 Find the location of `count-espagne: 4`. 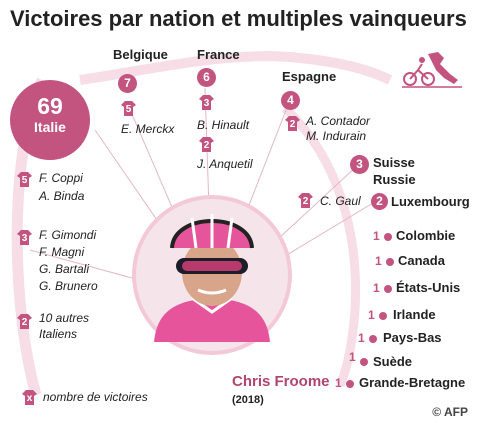

count-espagne: 4 is located at coordinates (290, 100).